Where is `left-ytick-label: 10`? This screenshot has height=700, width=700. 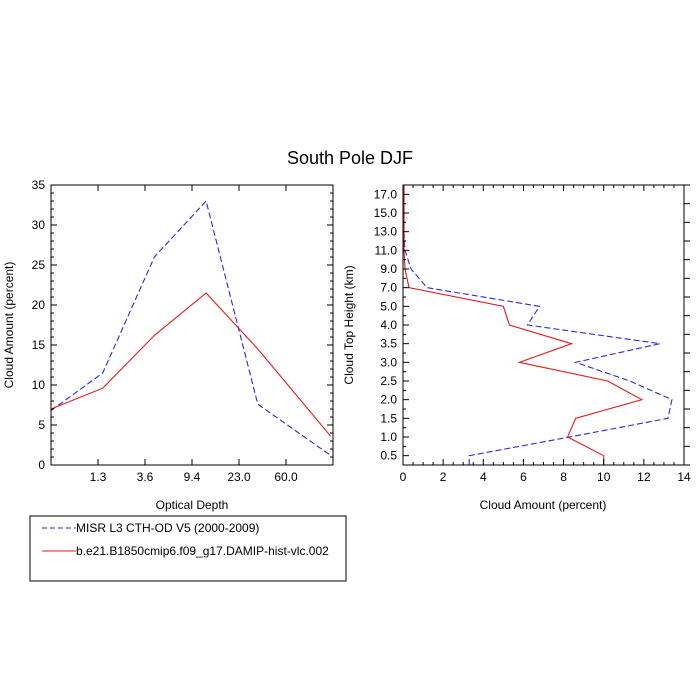
left-ytick-label: 10 is located at coordinates (39, 385).